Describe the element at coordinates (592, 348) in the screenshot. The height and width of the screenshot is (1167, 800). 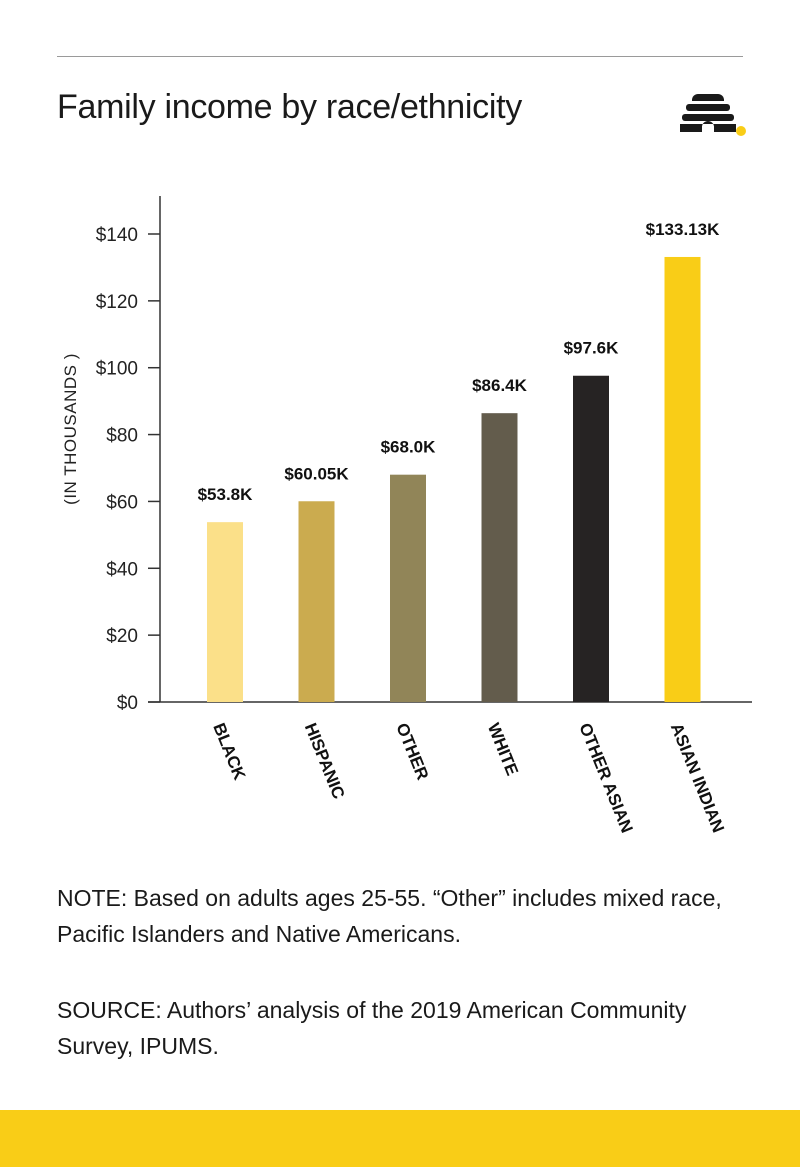
I see `value-label: $97.6K` at that location.